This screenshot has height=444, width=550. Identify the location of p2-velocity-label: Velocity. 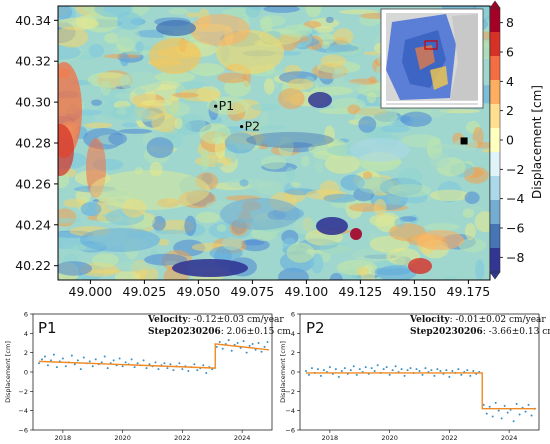
(429, 320).